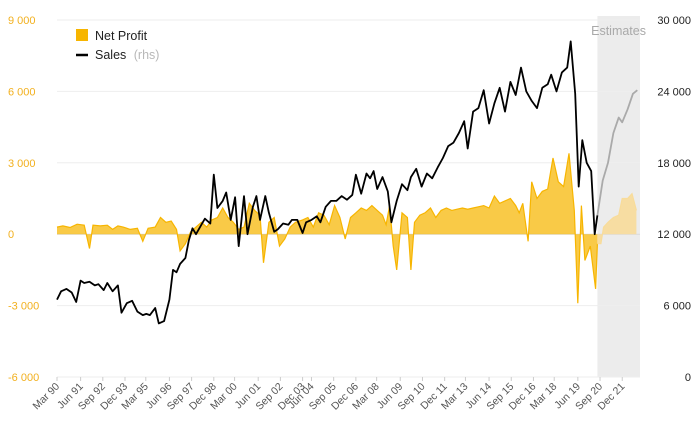 This screenshot has height=438, width=700. Describe the element at coordinates (674, 164) in the screenshot. I see `y-right-tick-label: 18 000` at that location.